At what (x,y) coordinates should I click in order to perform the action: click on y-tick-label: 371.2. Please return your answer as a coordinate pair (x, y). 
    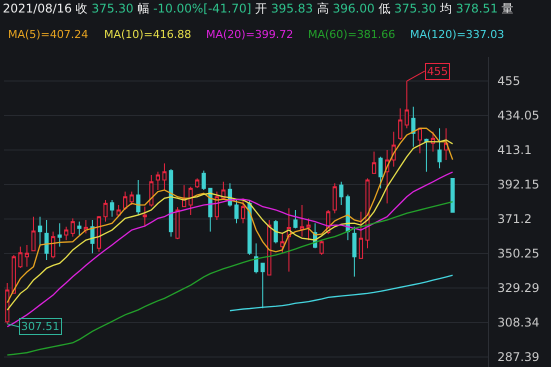
    Looking at the image, I should click on (514, 219).